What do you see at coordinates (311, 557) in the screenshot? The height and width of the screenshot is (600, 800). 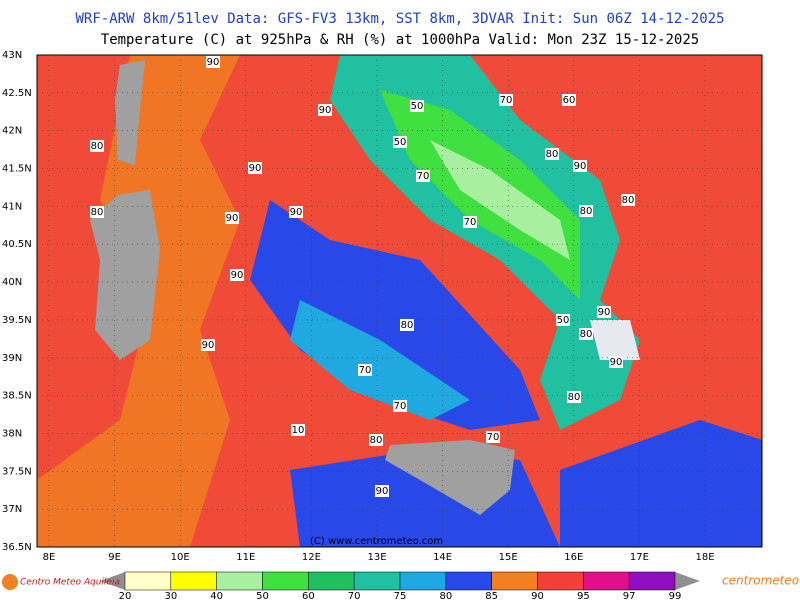 I see `lon-label: 12E` at bounding box center [311, 557].